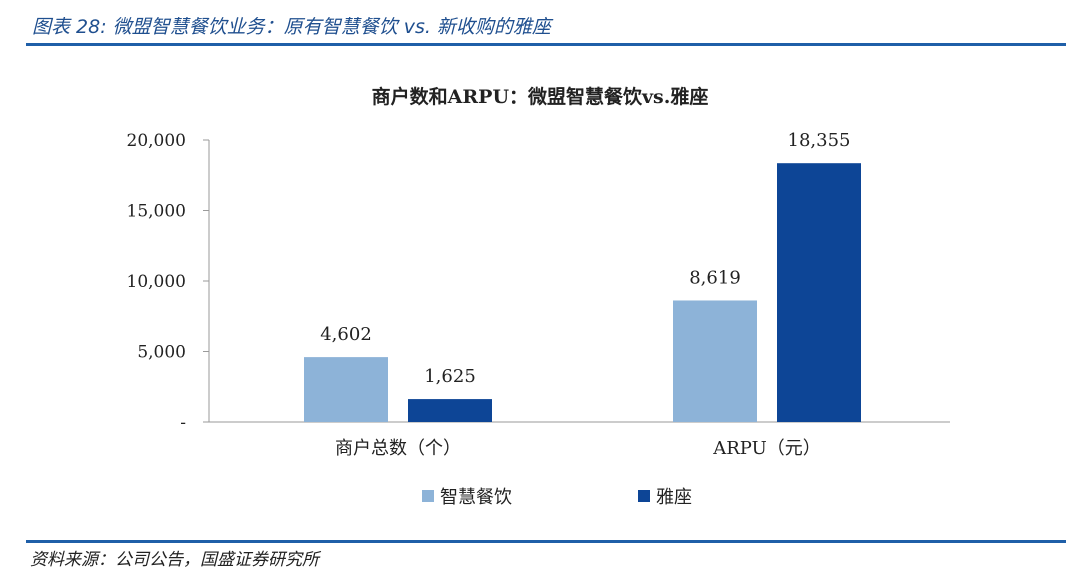 Image resolution: width=1080 pixels, height=571 pixels. I want to click on figure-source: 资料来源：公司公告，国盛证券研究所, so click(174, 560).